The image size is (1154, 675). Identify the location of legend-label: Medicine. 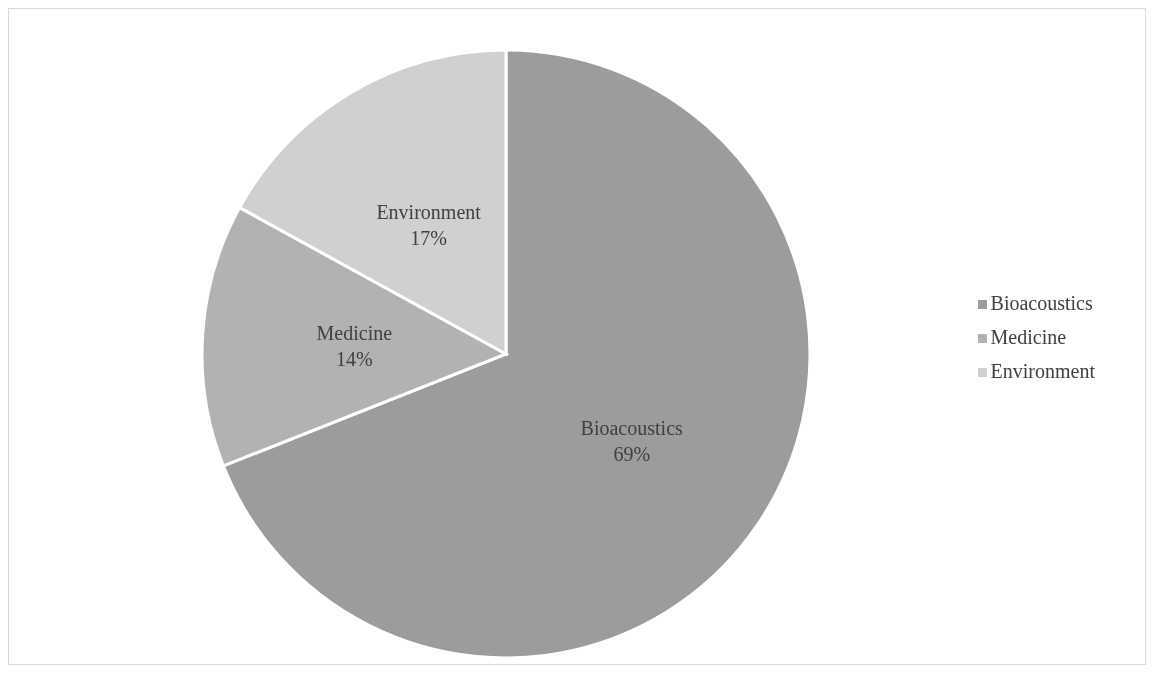
(1028, 336).